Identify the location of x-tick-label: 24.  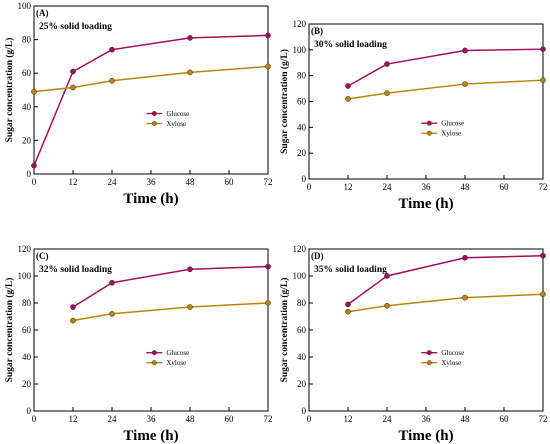
(113, 182).